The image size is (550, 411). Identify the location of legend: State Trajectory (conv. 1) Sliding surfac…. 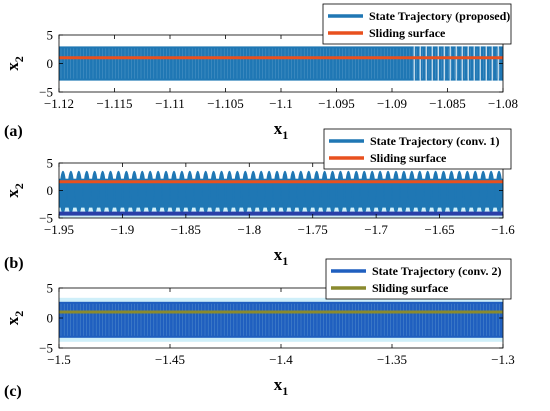
(417, 149).